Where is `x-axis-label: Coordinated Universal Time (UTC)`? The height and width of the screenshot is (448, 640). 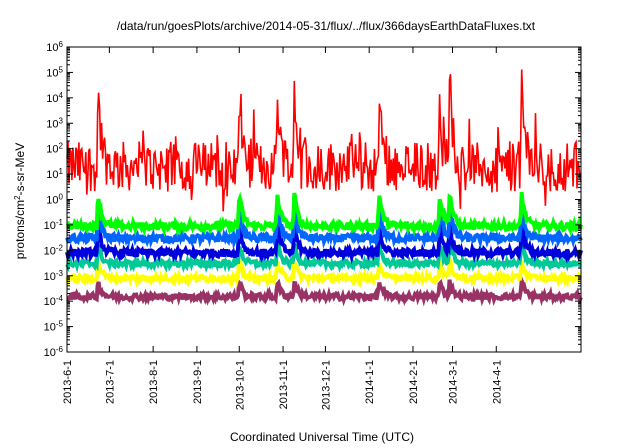 x-axis-label: Coordinated Universal Time (UTC) is located at coordinates (322, 437).